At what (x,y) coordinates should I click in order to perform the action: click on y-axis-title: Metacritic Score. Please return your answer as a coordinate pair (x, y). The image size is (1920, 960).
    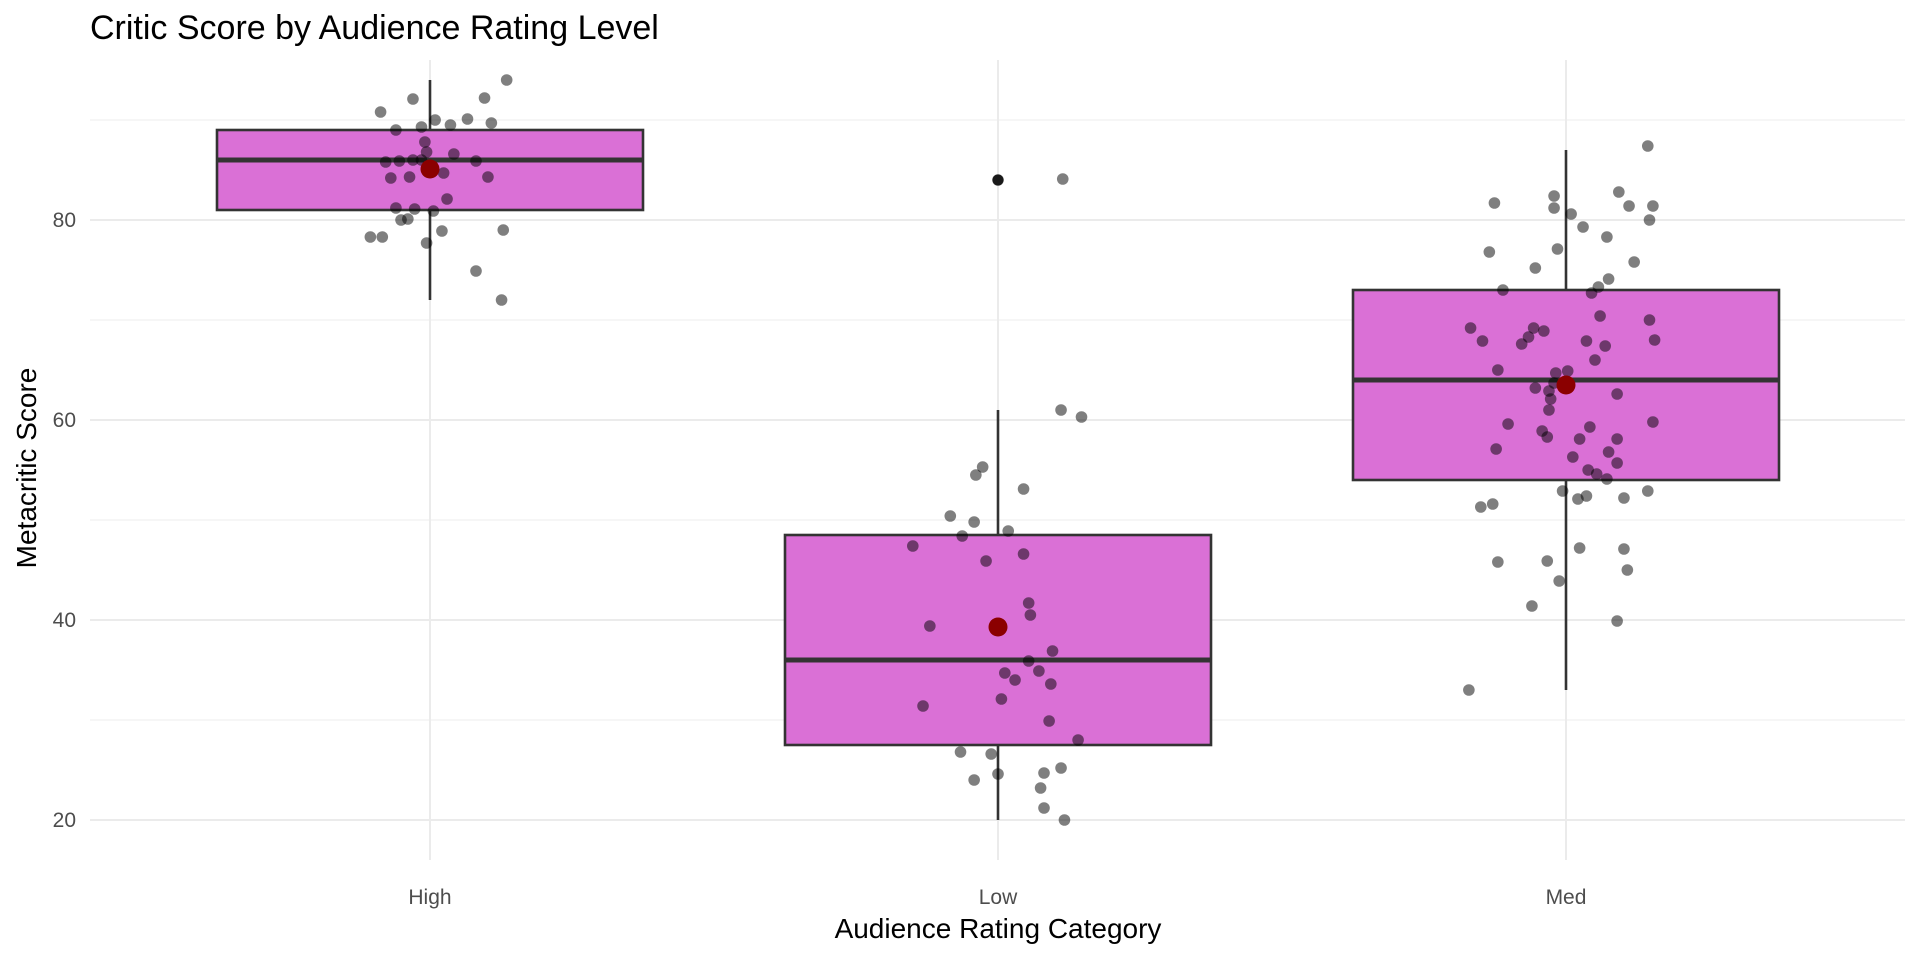
    Looking at the image, I should click on (26, 468).